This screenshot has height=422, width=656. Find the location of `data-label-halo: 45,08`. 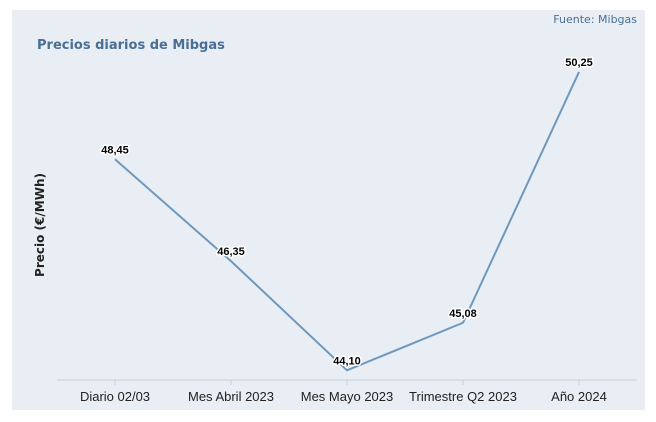

data-label-halo: 45,08 is located at coordinates (463, 314).